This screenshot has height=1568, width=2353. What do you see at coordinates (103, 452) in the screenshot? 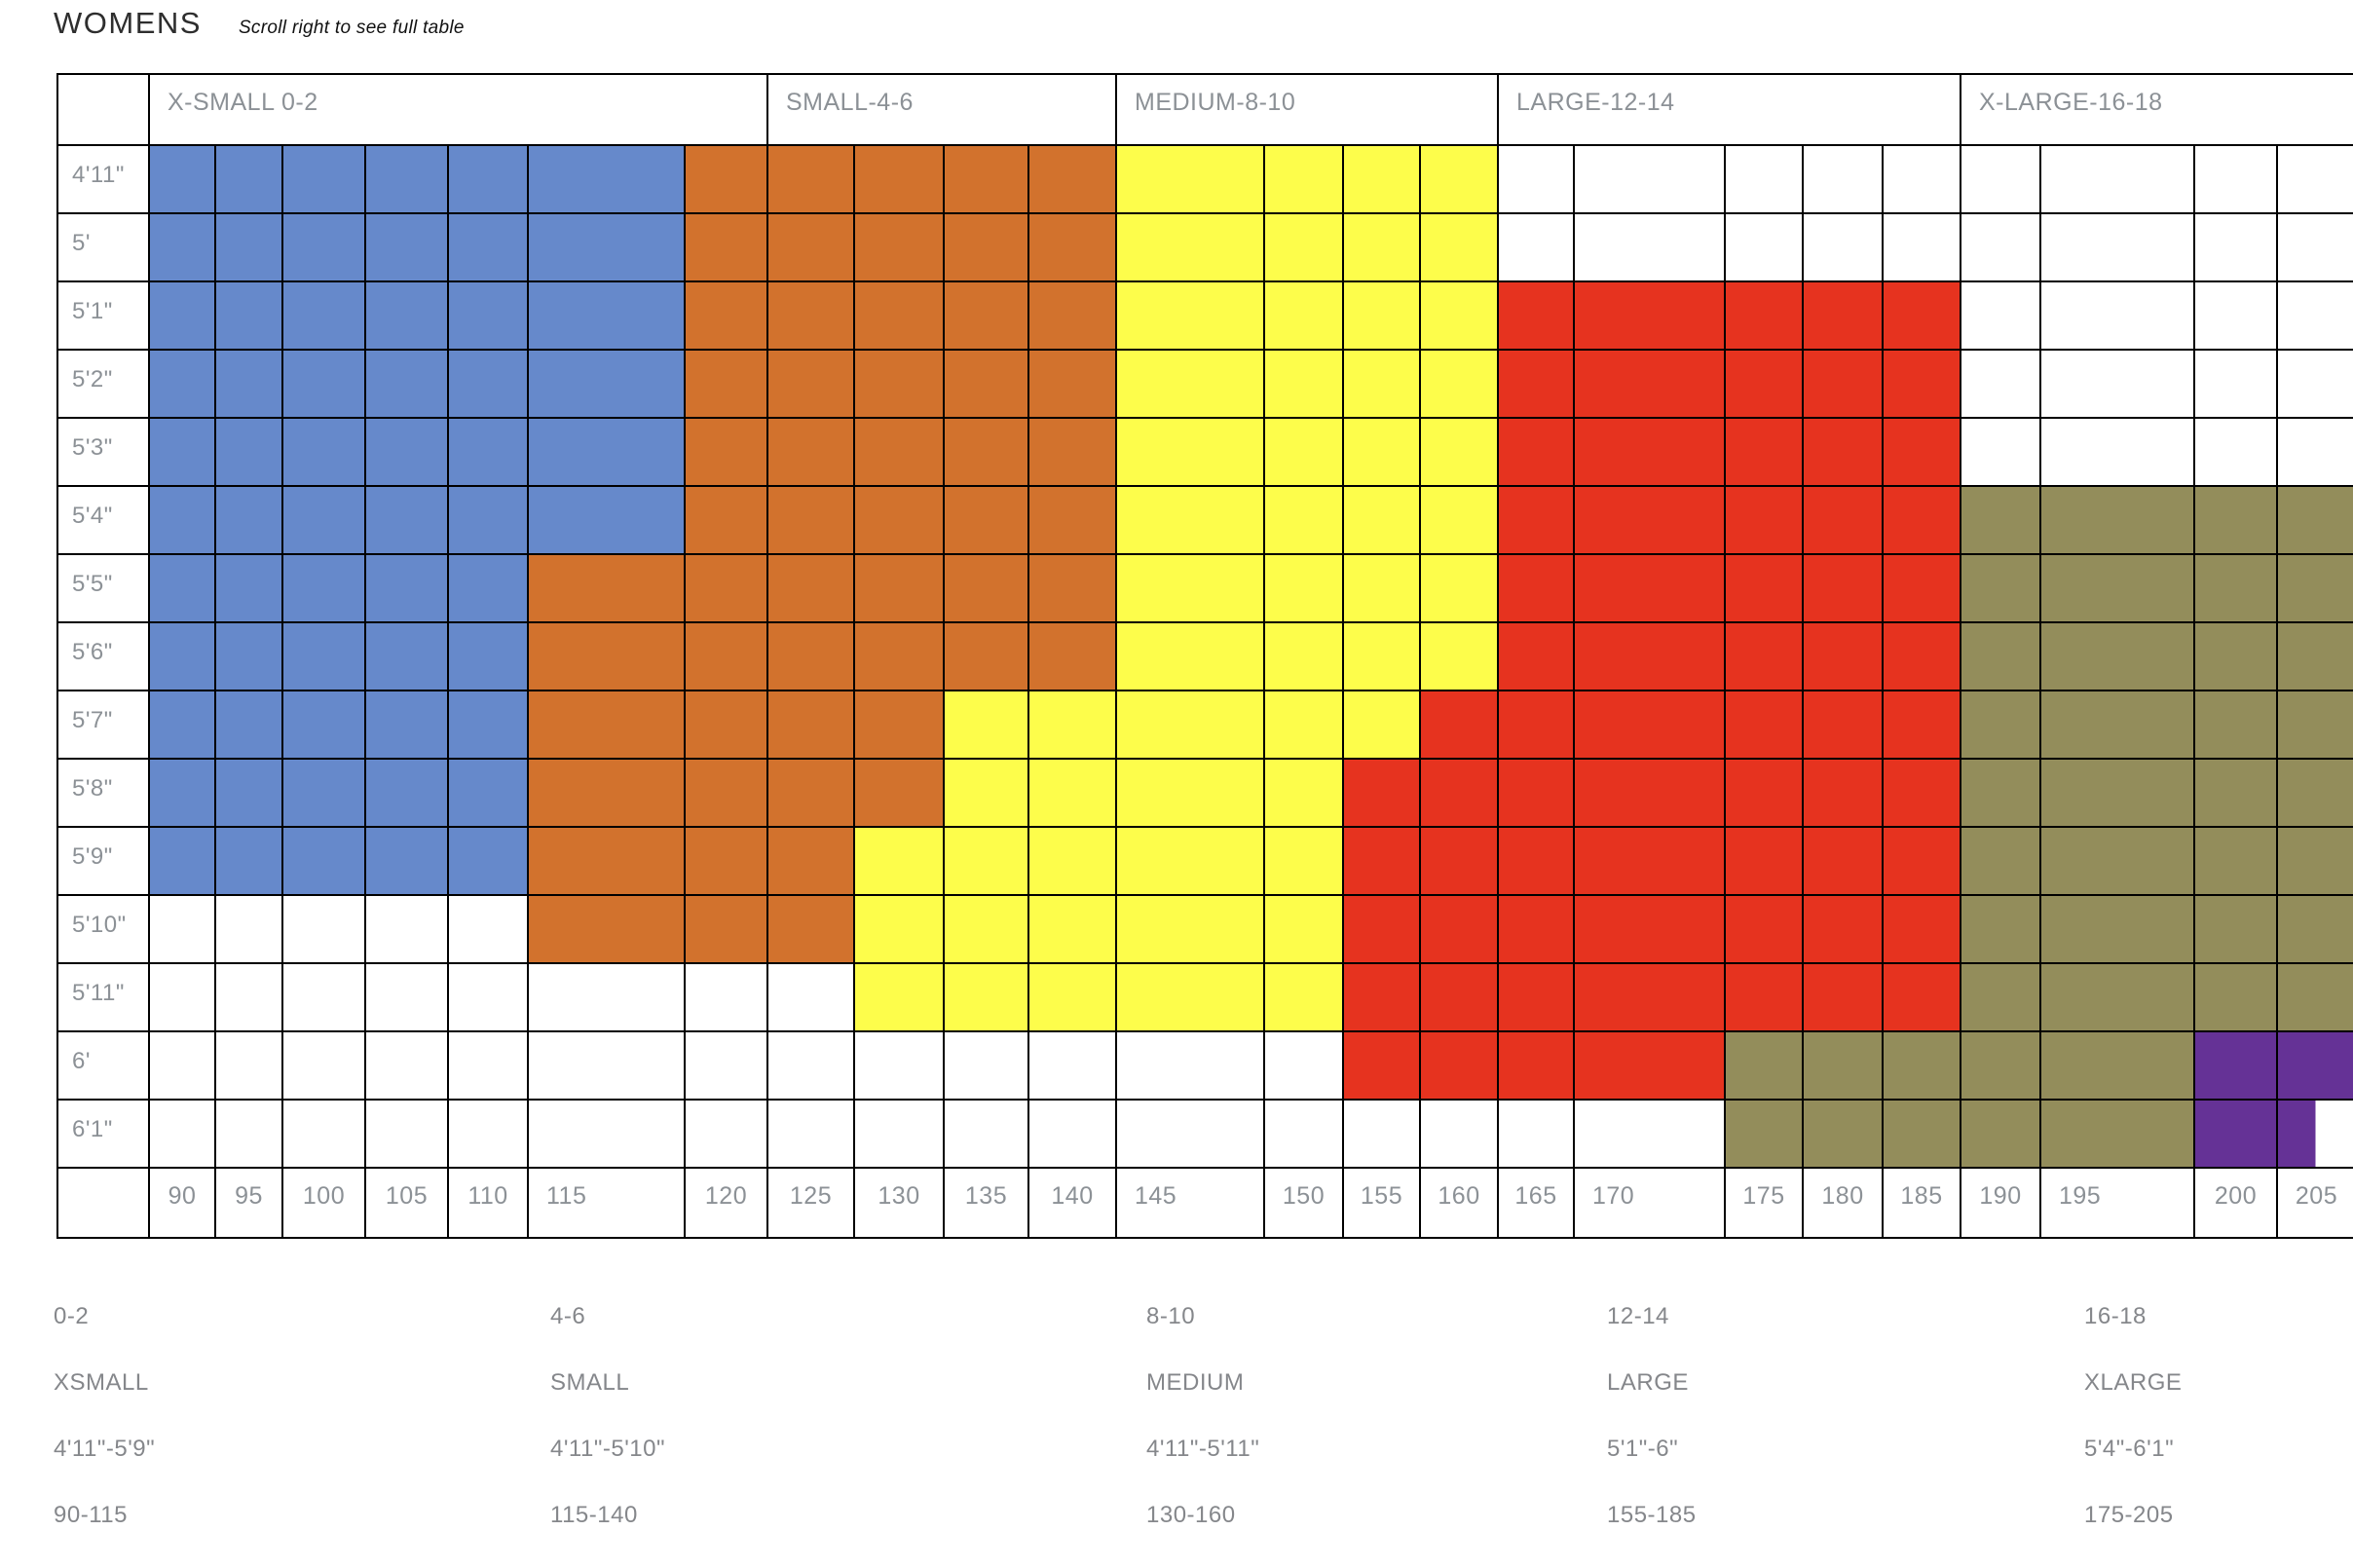
I see `height-row-label: 5'3"` at bounding box center [103, 452].